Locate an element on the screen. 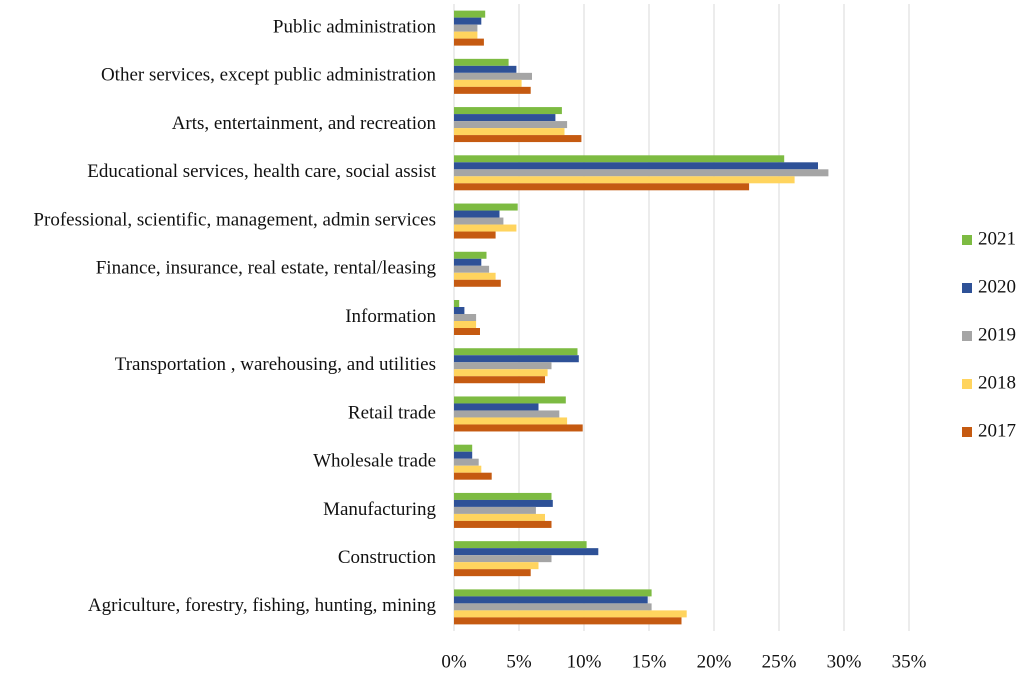 The height and width of the screenshot is (676, 1017). x-tick-label: 5% is located at coordinates (519, 661).